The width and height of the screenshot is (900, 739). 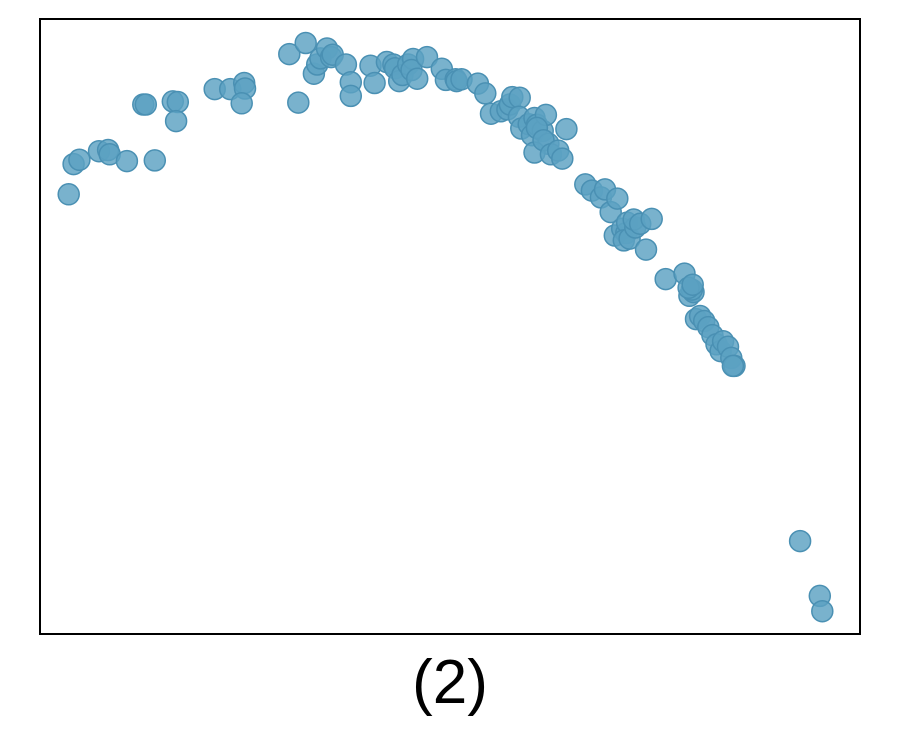 I want to click on chart-caption: (2), so click(x=450, y=682).